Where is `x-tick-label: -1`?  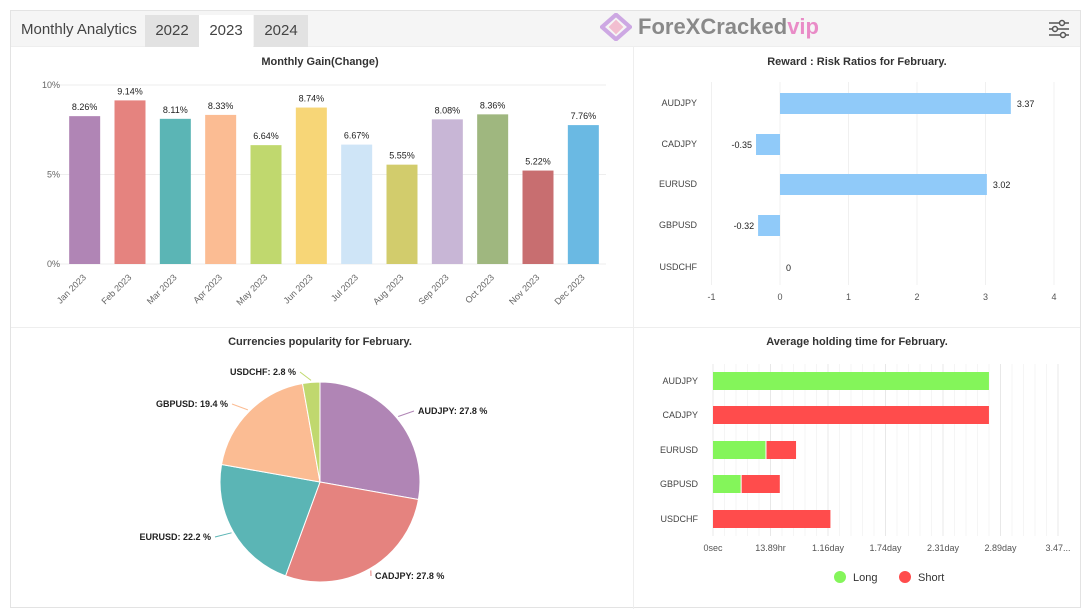
x-tick-label: -1 is located at coordinates (711, 297).